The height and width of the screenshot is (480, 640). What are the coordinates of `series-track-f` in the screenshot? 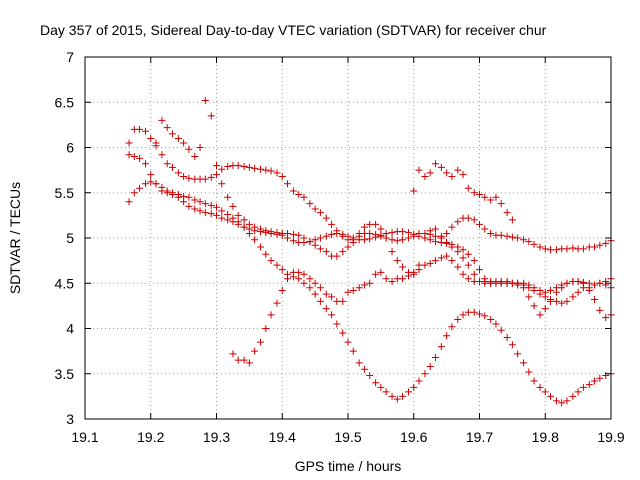 It's located at (463, 192).